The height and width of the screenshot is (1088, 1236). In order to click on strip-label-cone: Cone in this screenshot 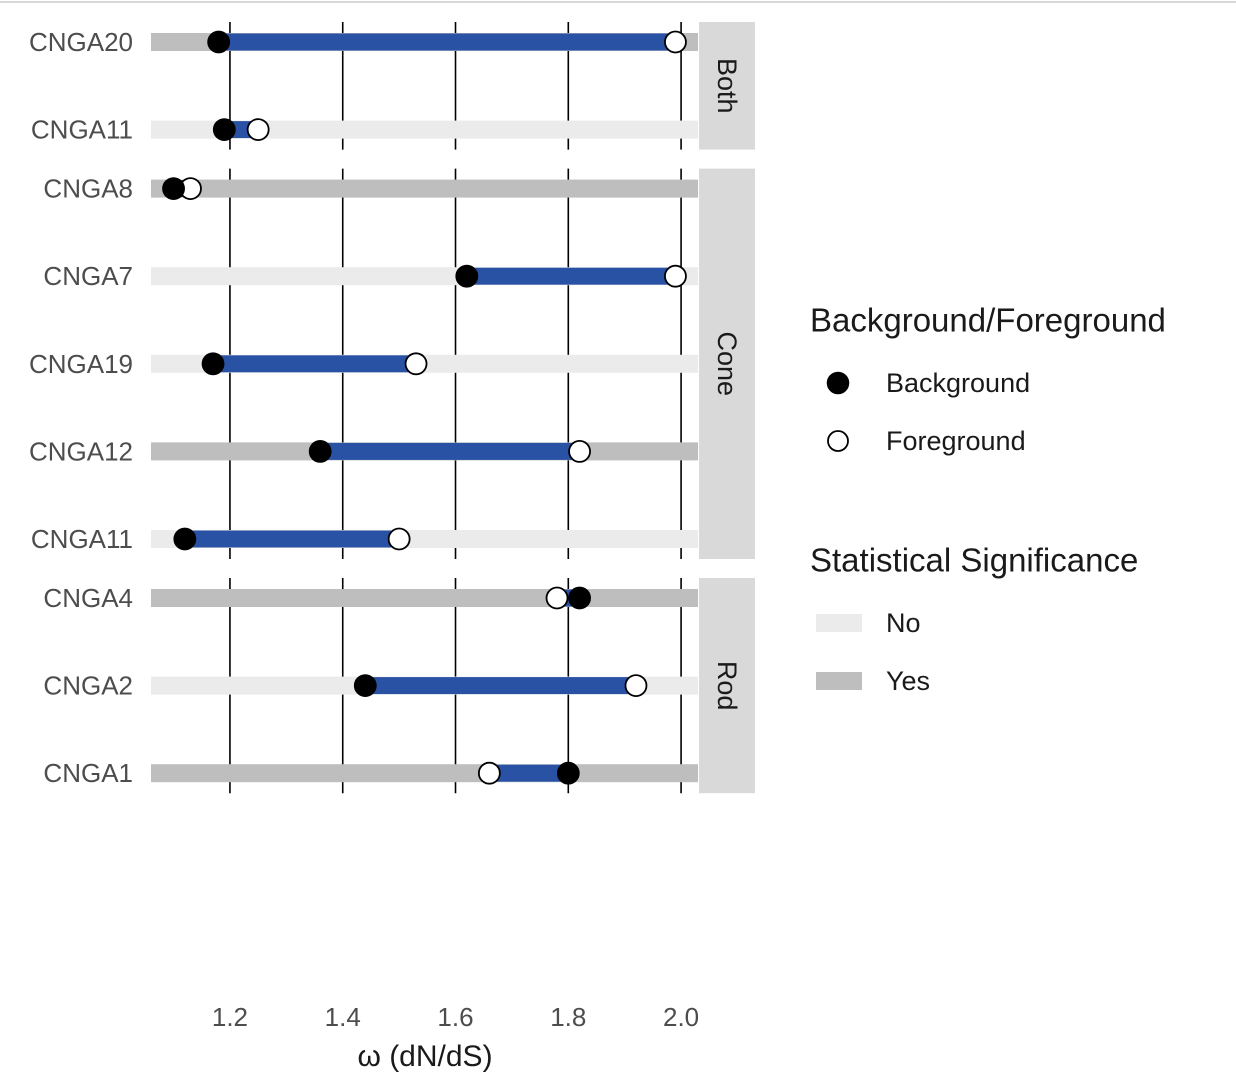, I will do `click(727, 364)`.